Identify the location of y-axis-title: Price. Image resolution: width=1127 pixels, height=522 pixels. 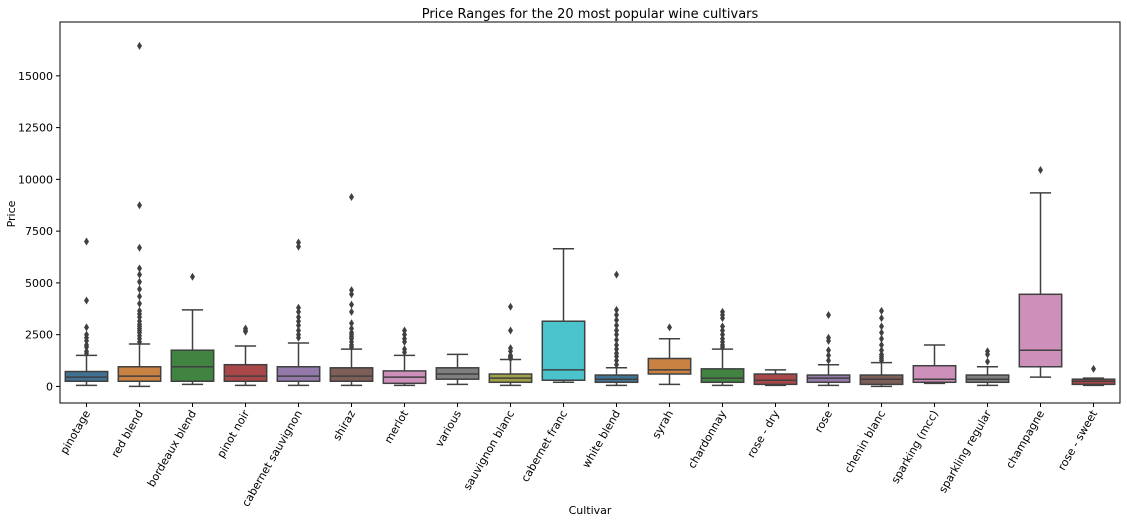
(11, 213).